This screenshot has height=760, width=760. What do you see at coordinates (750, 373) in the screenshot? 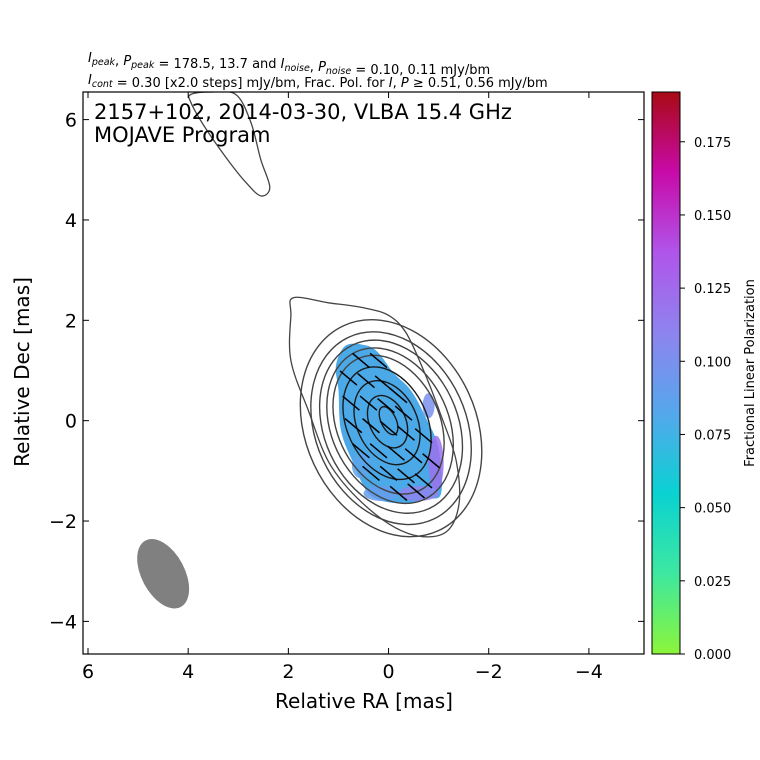
I see `colorbar-title: Fractional Linear Polarization` at bounding box center [750, 373].